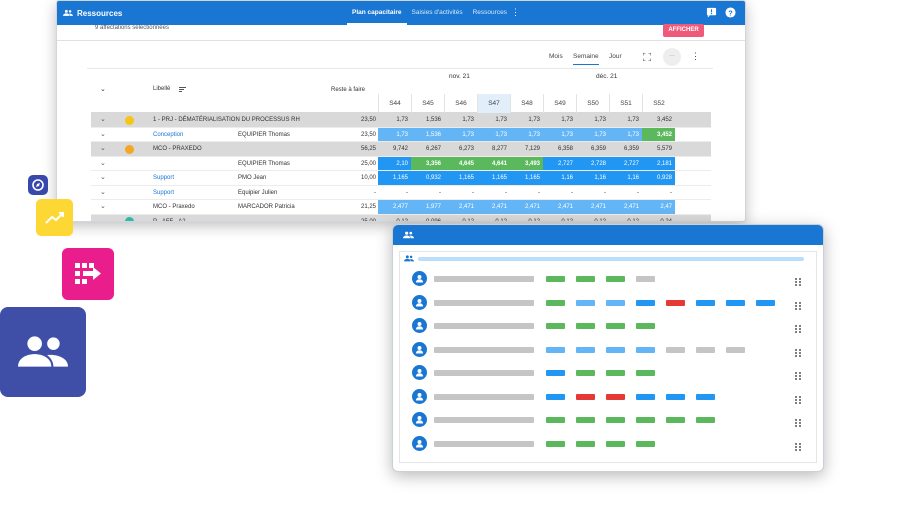  Describe the element at coordinates (526, 163) in the screenshot. I see `load-cell: 3,493` at that location.